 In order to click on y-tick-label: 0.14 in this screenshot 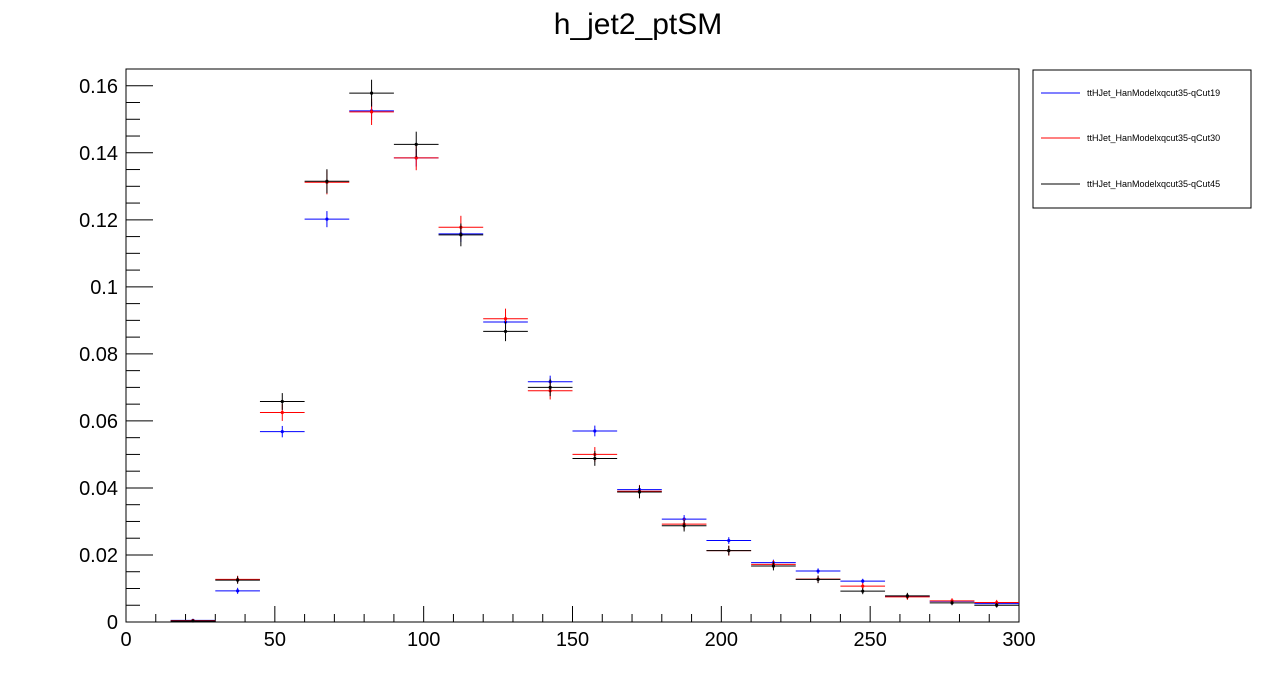, I will do `click(98, 154)`.